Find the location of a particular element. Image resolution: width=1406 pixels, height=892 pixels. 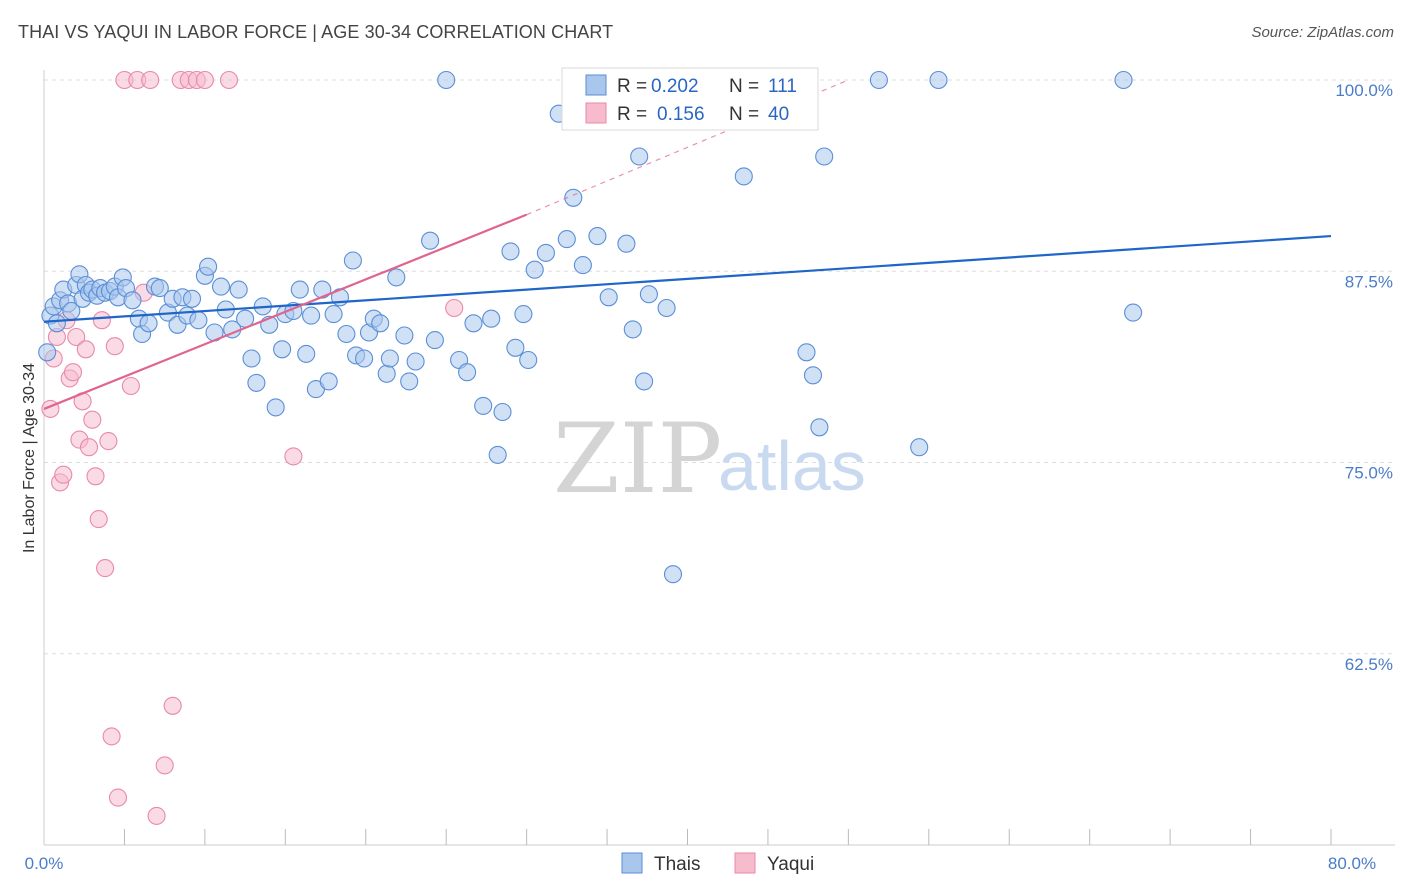

y-tick-label: 62.5% is located at coordinates (1369, 664).